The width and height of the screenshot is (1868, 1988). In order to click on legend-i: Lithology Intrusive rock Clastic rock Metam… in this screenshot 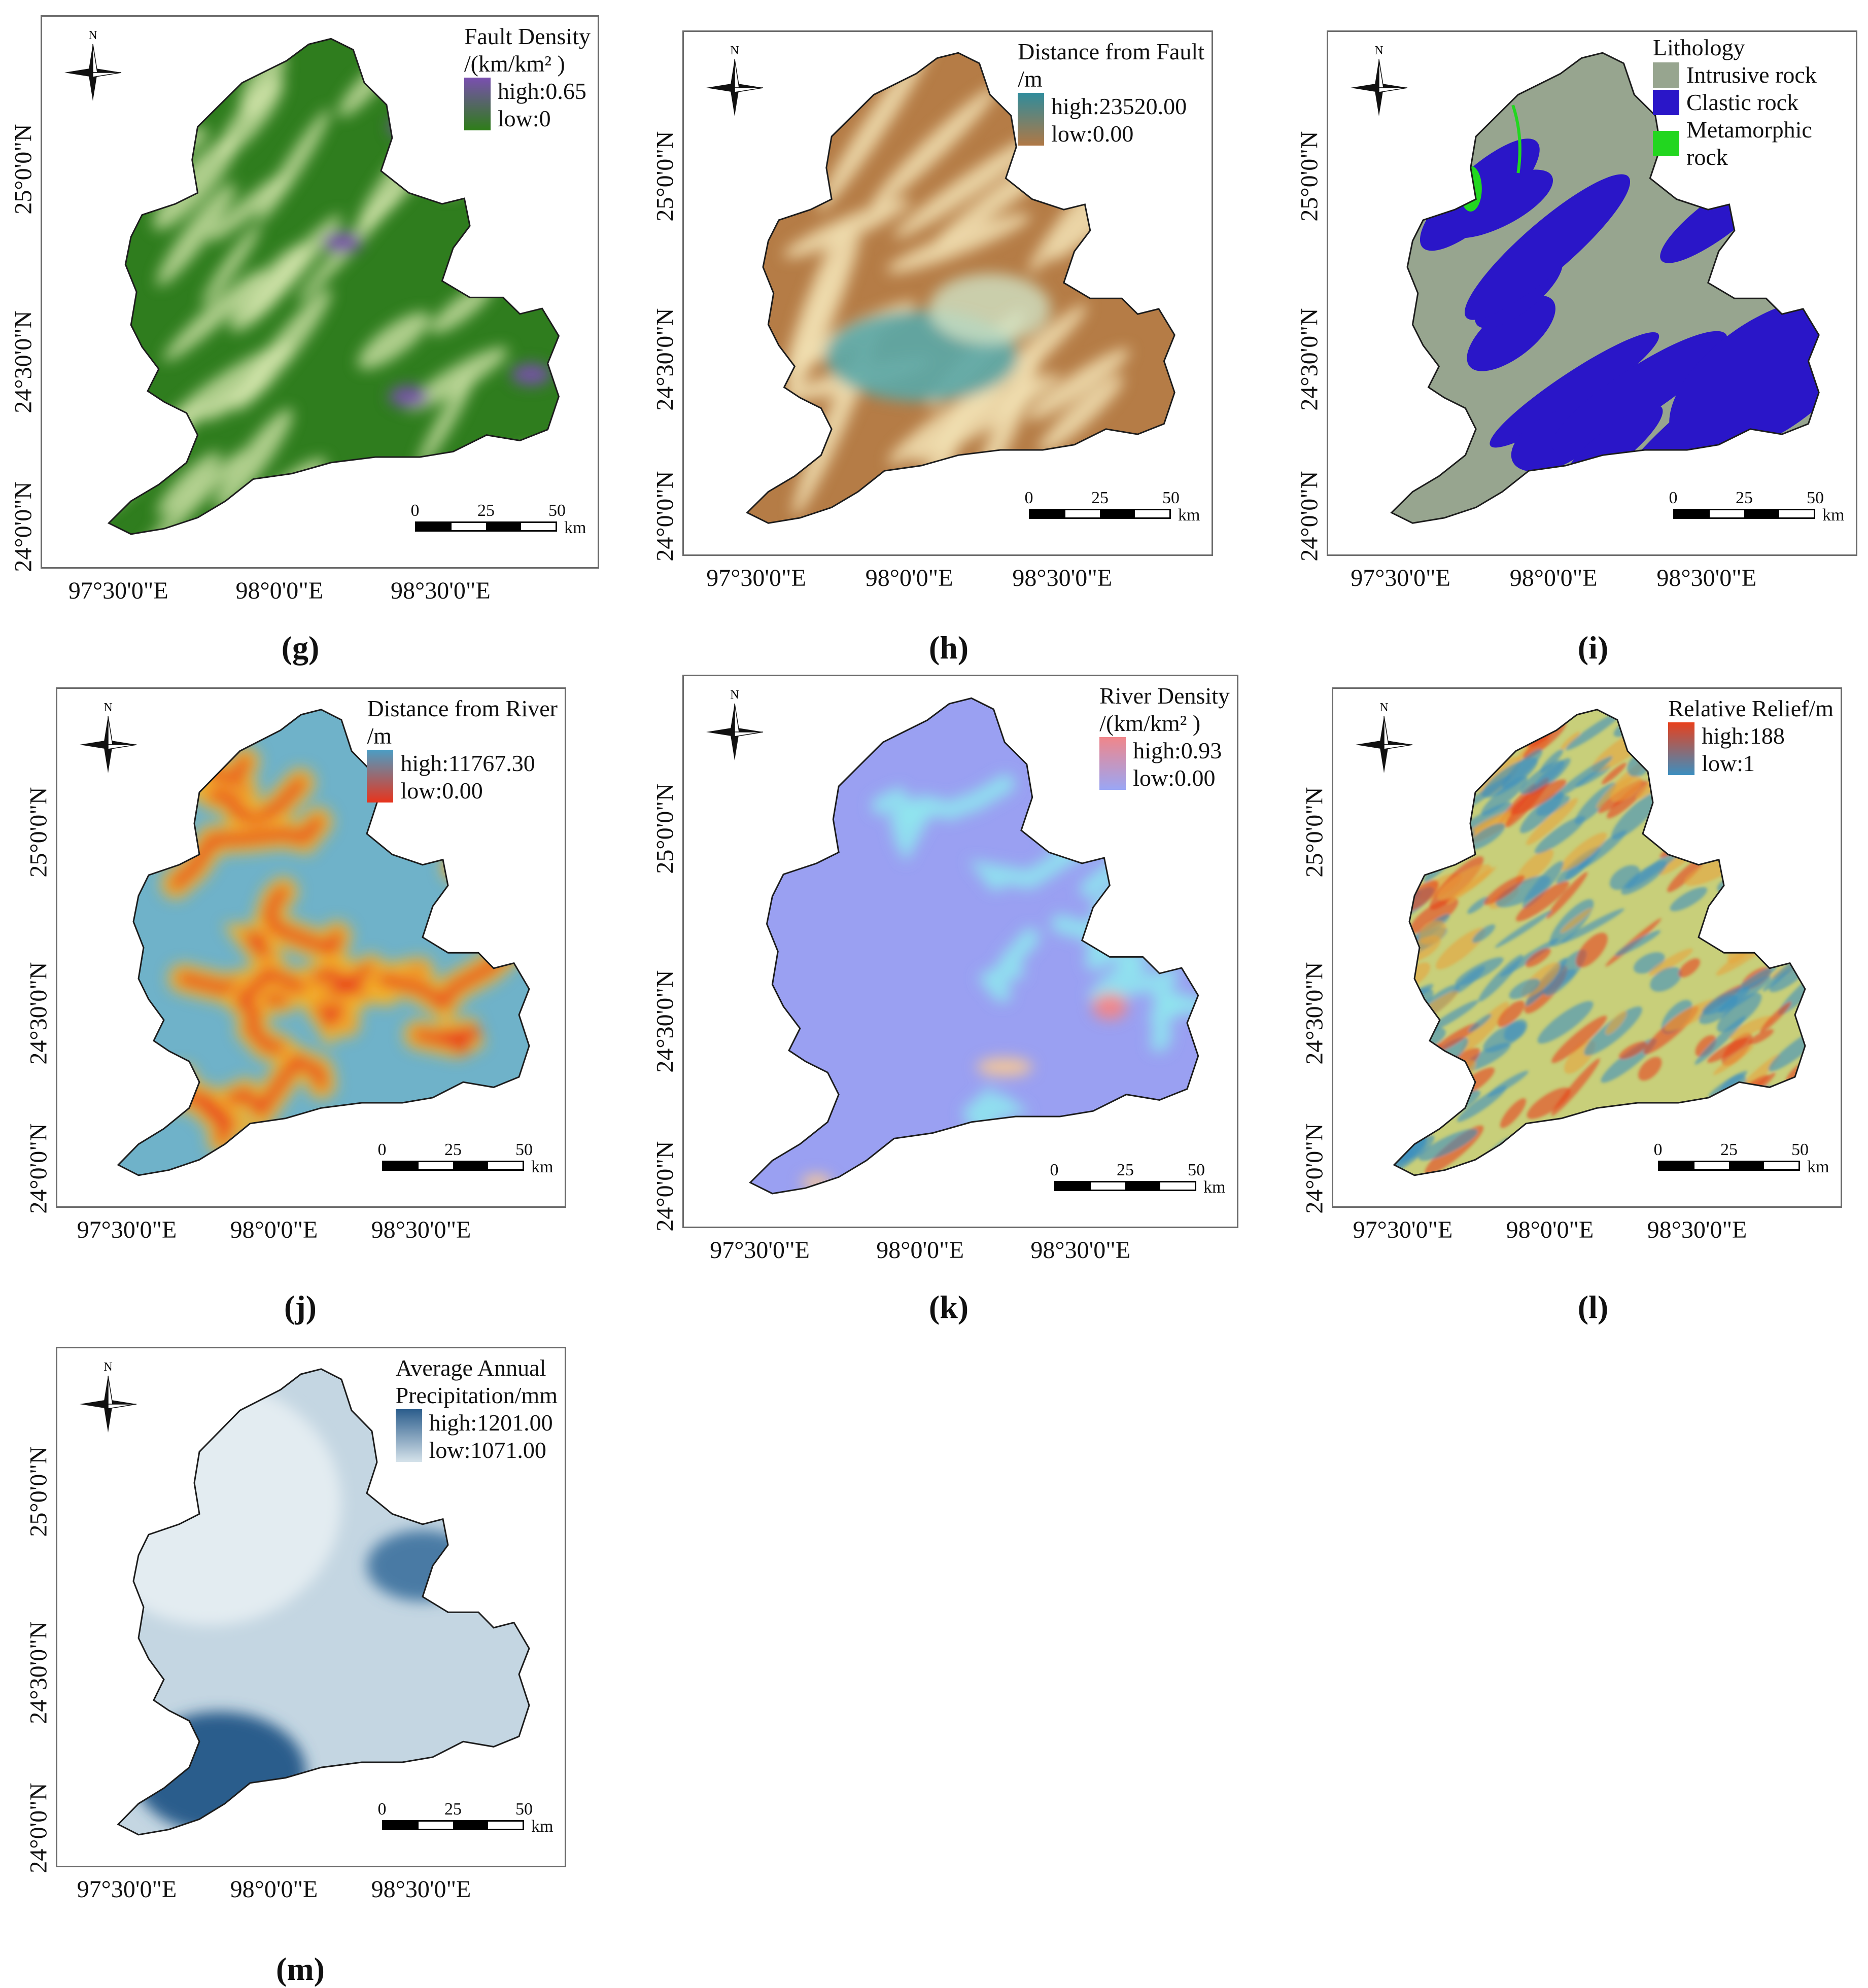, I will do `click(1746, 102)`.